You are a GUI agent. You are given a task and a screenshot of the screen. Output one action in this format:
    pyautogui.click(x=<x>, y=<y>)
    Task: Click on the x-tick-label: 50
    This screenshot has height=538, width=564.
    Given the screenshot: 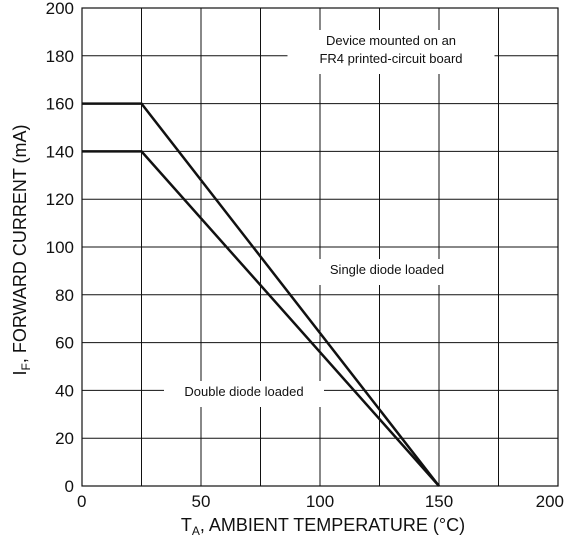 What is the action you would take?
    pyautogui.click(x=201, y=501)
    